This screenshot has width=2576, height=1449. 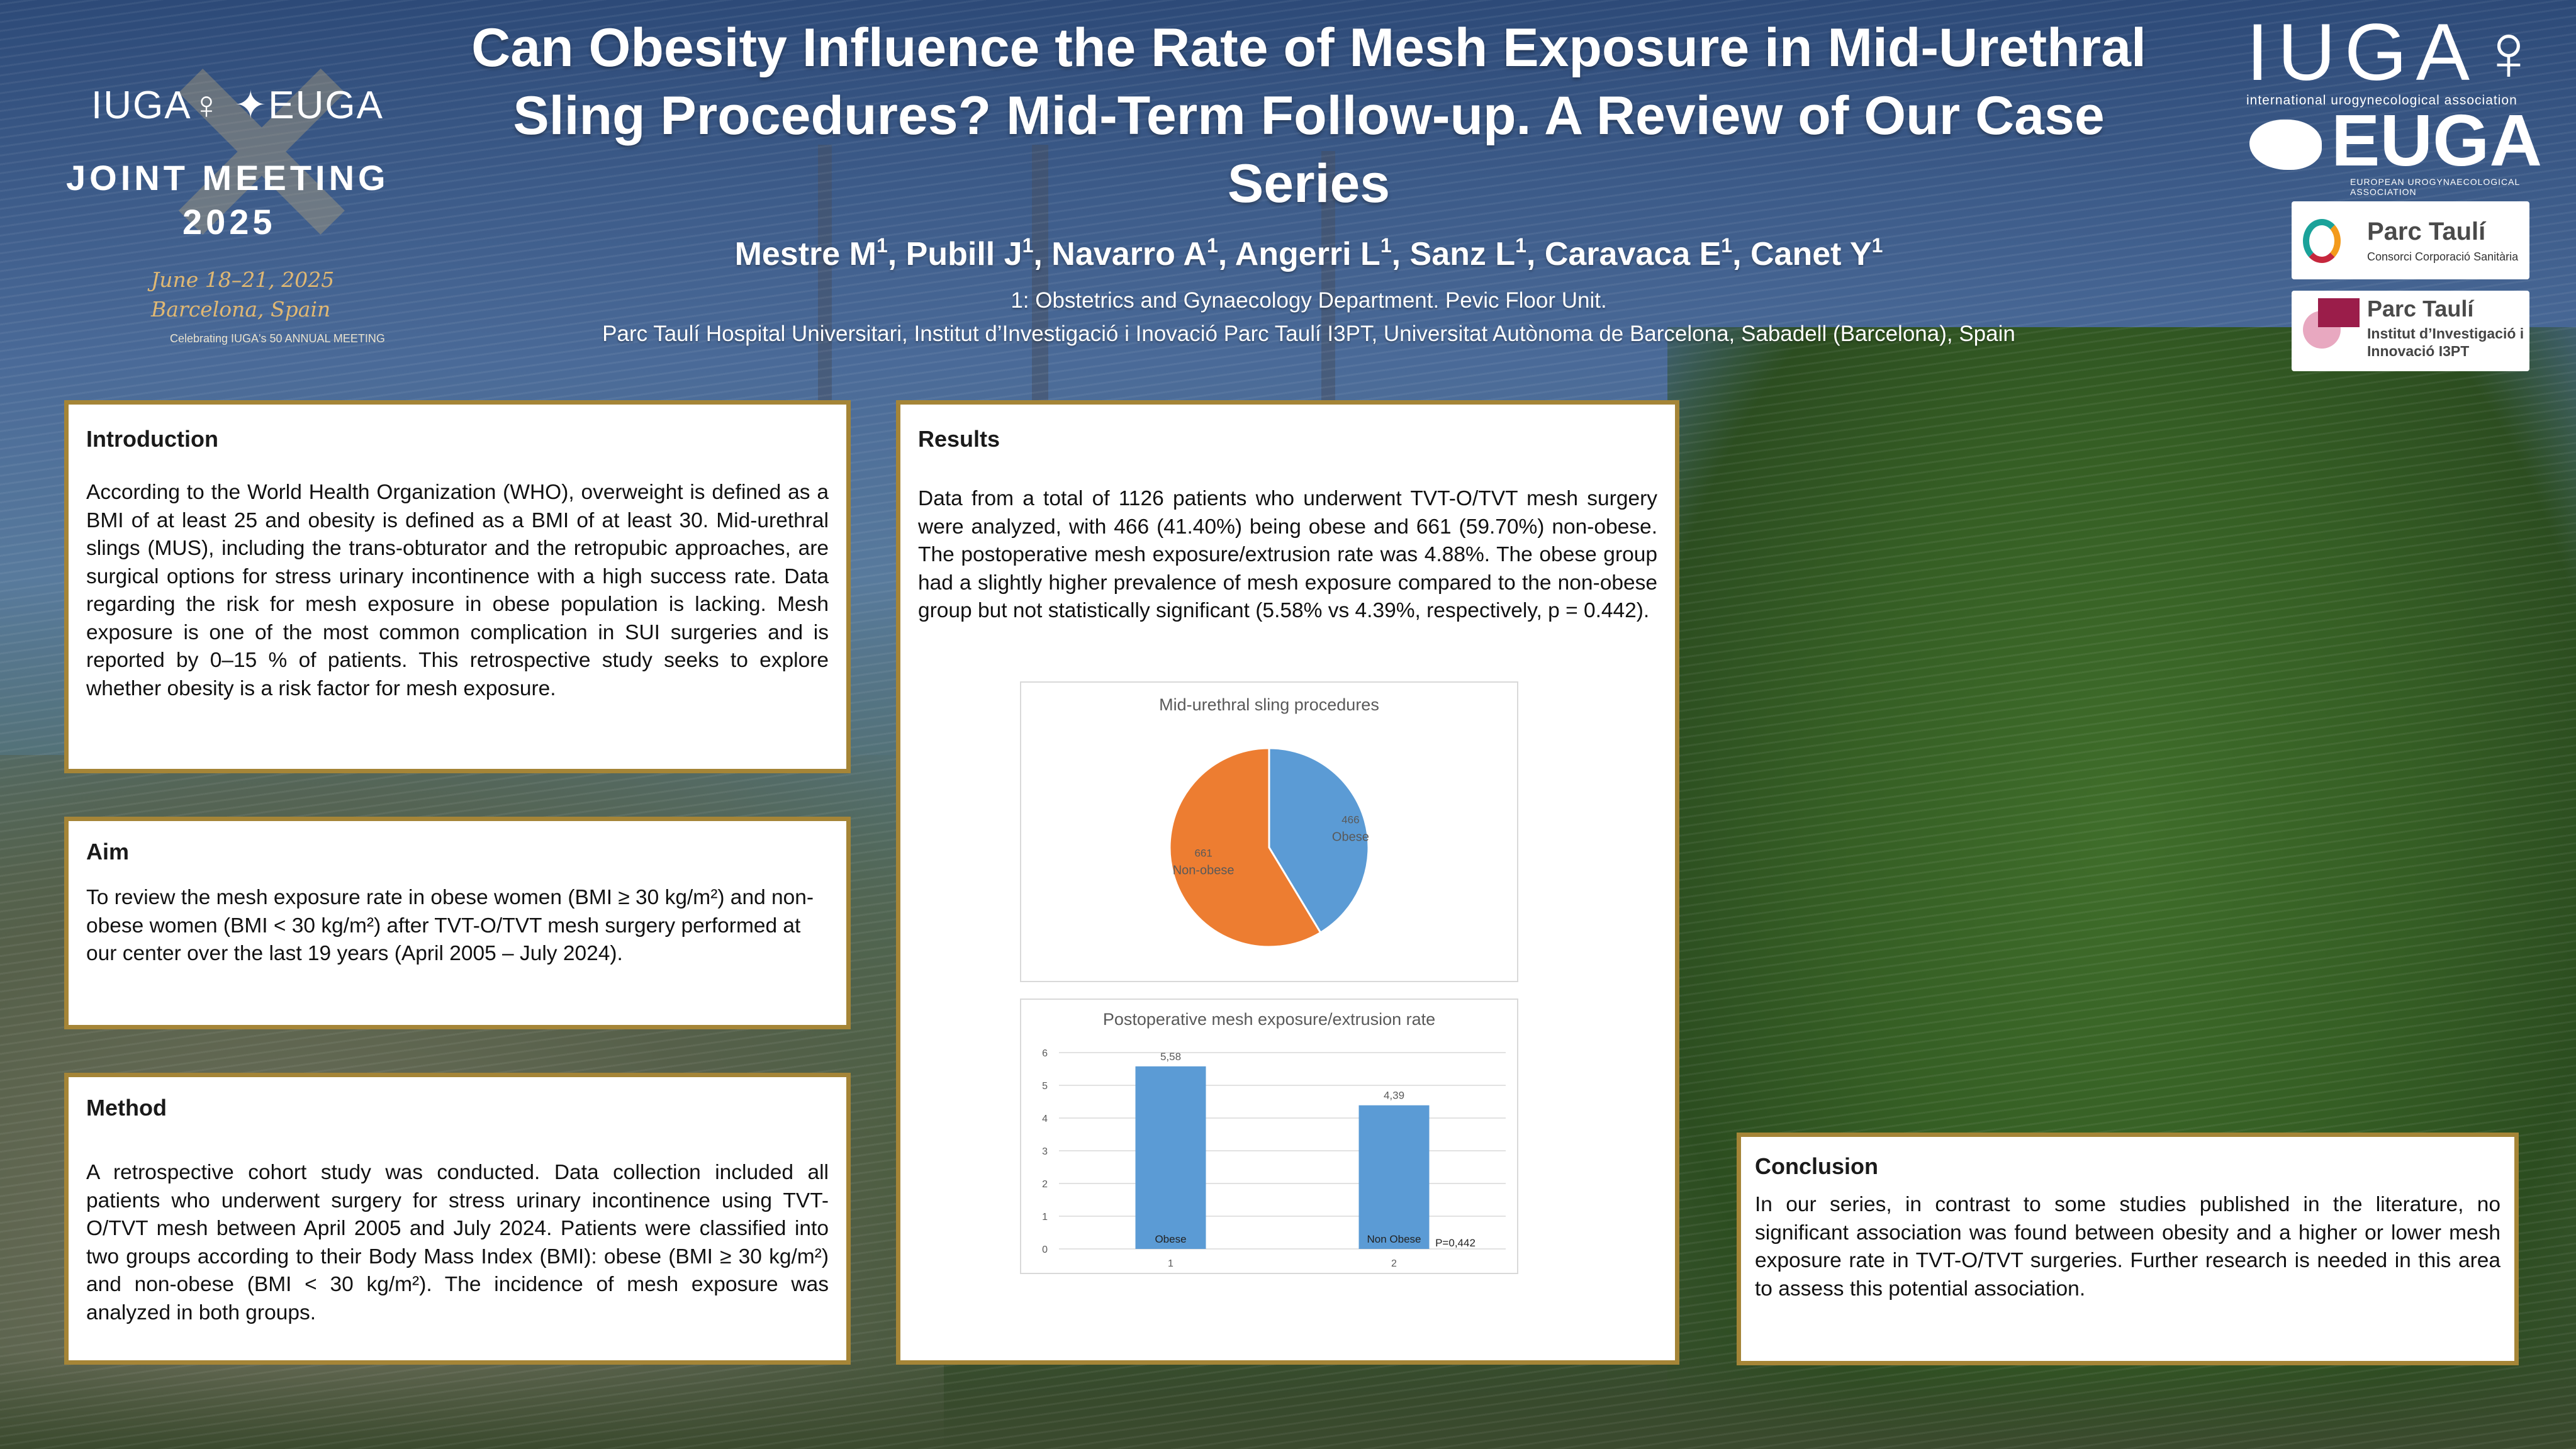 I want to click on bar-chart-ytick-label: 0, so click(x=1045, y=1250).